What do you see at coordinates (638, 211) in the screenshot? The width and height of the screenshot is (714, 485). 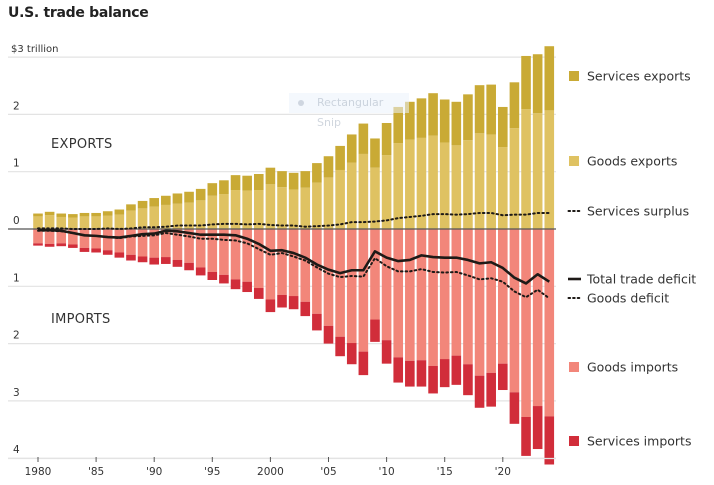 I see `legend-label: Services surplus` at bounding box center [638, 211].